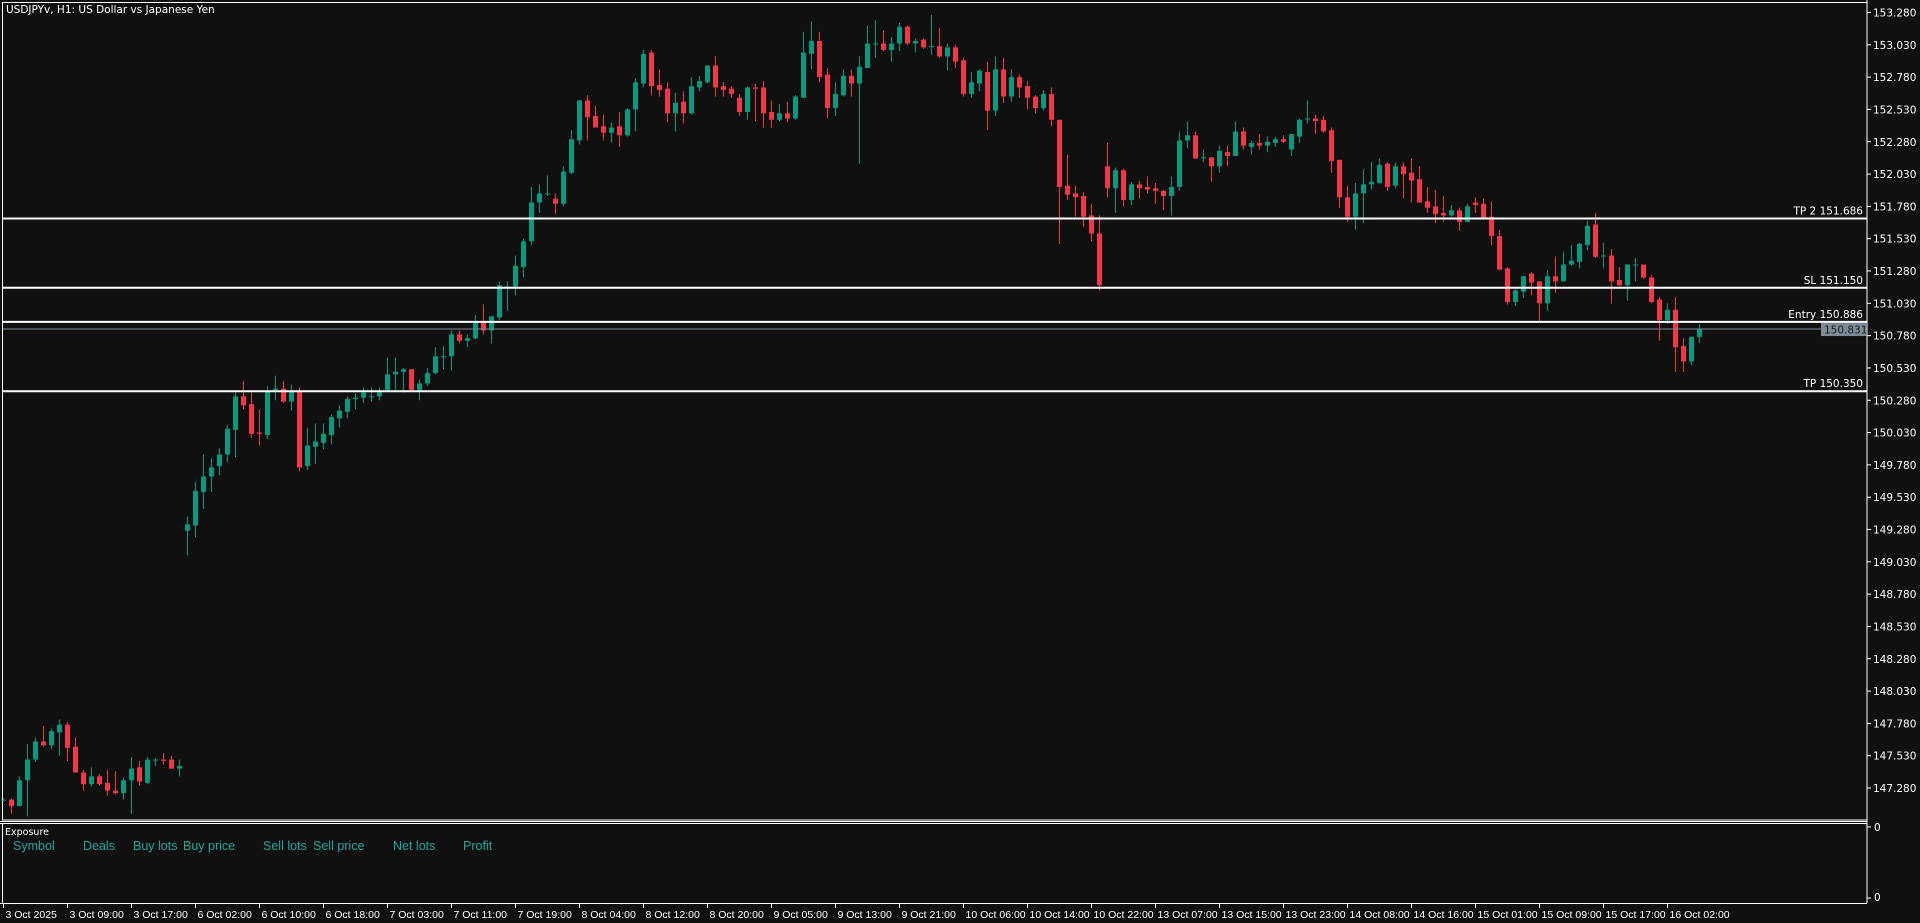 Image resolution: width=1920 pixels, height=923 pixels. I want to click on time-tick-label: 10 Oct 14:00, so click(1060, 915).